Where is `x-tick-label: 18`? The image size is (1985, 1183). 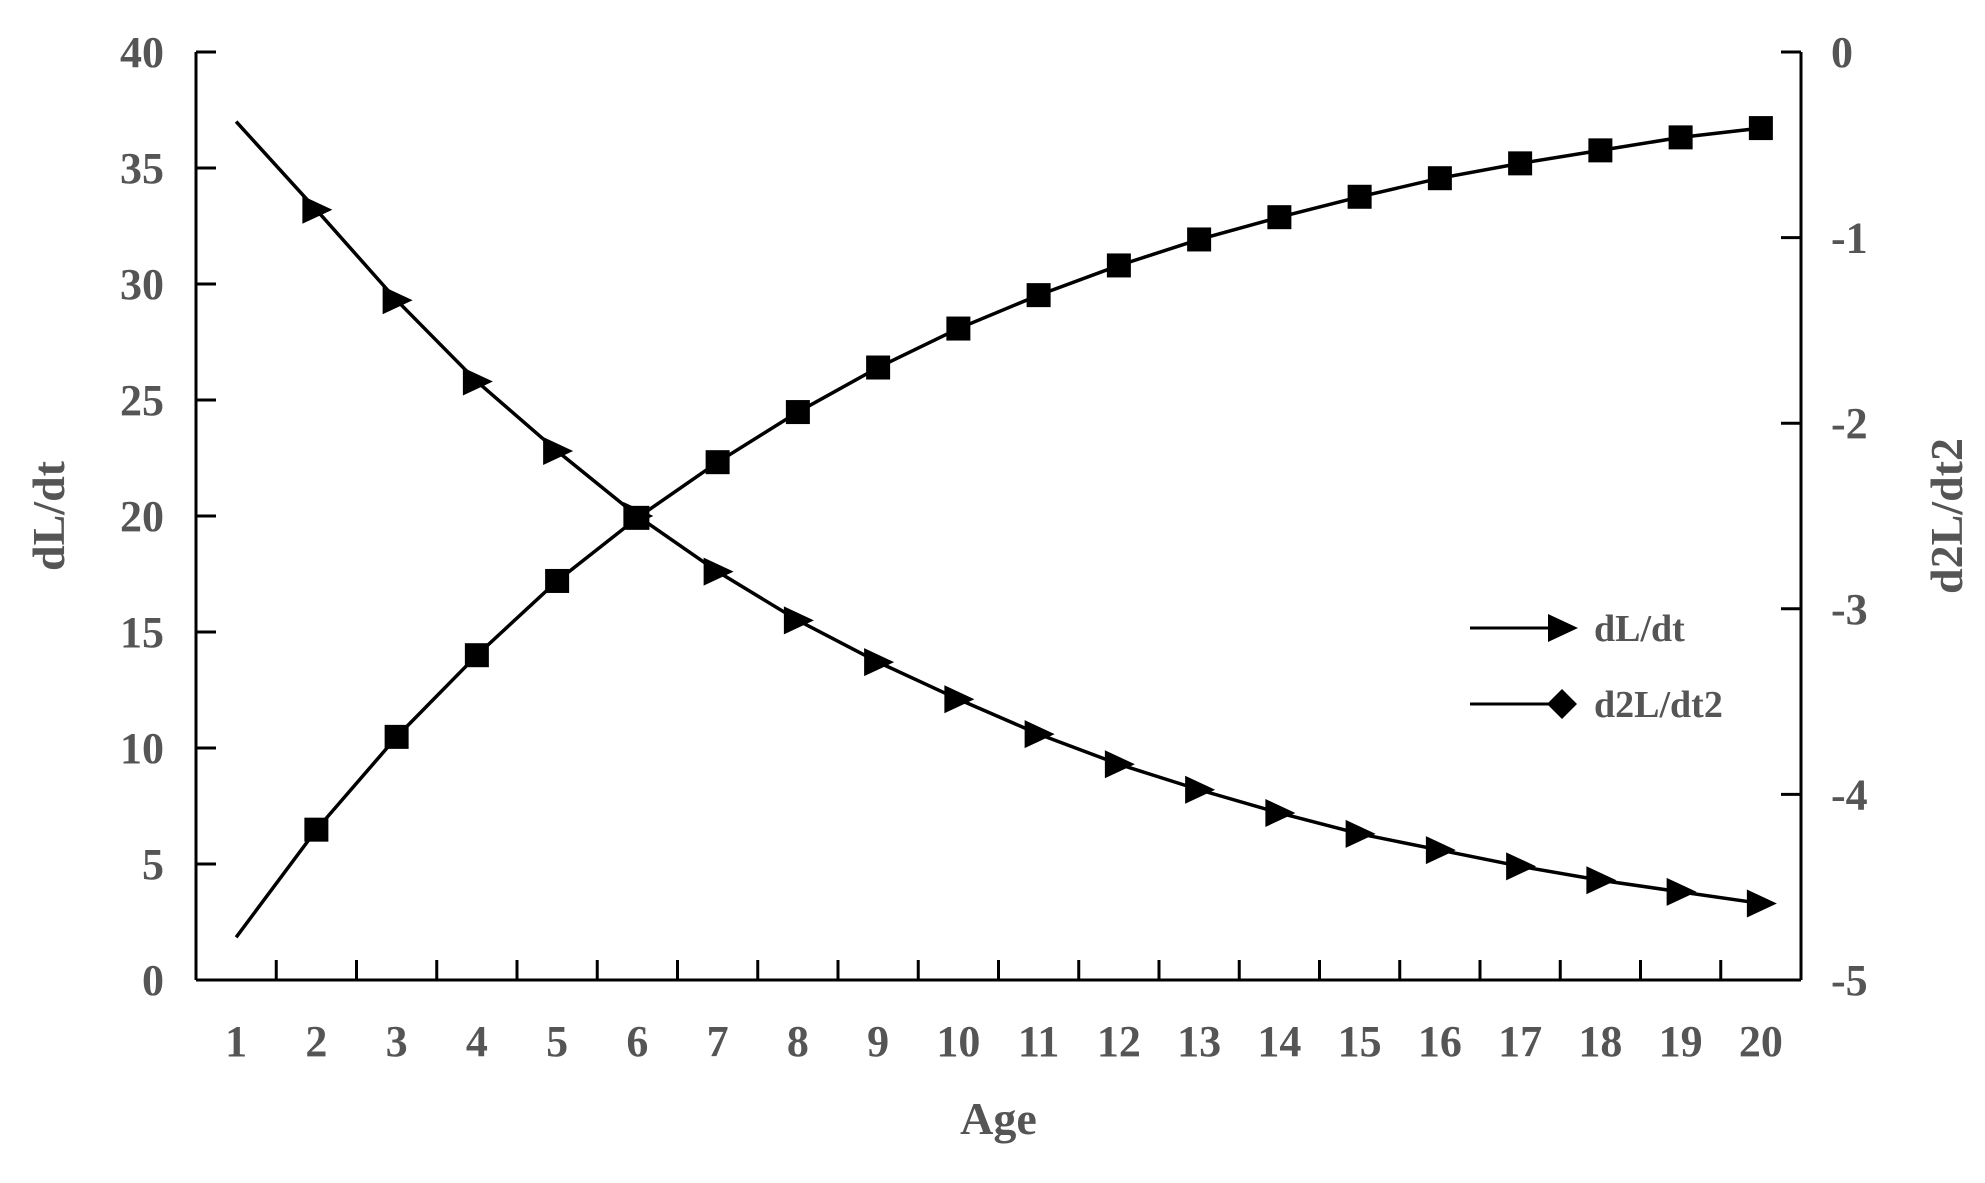 x-tick-label: 18 is located at coordinates (1600, 1041).